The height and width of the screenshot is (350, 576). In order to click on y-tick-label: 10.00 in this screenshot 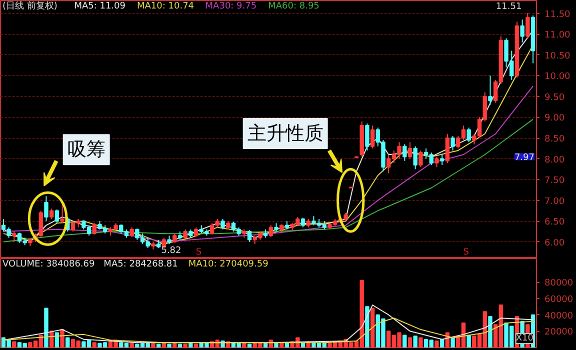, I will do `click(557, 77)`.